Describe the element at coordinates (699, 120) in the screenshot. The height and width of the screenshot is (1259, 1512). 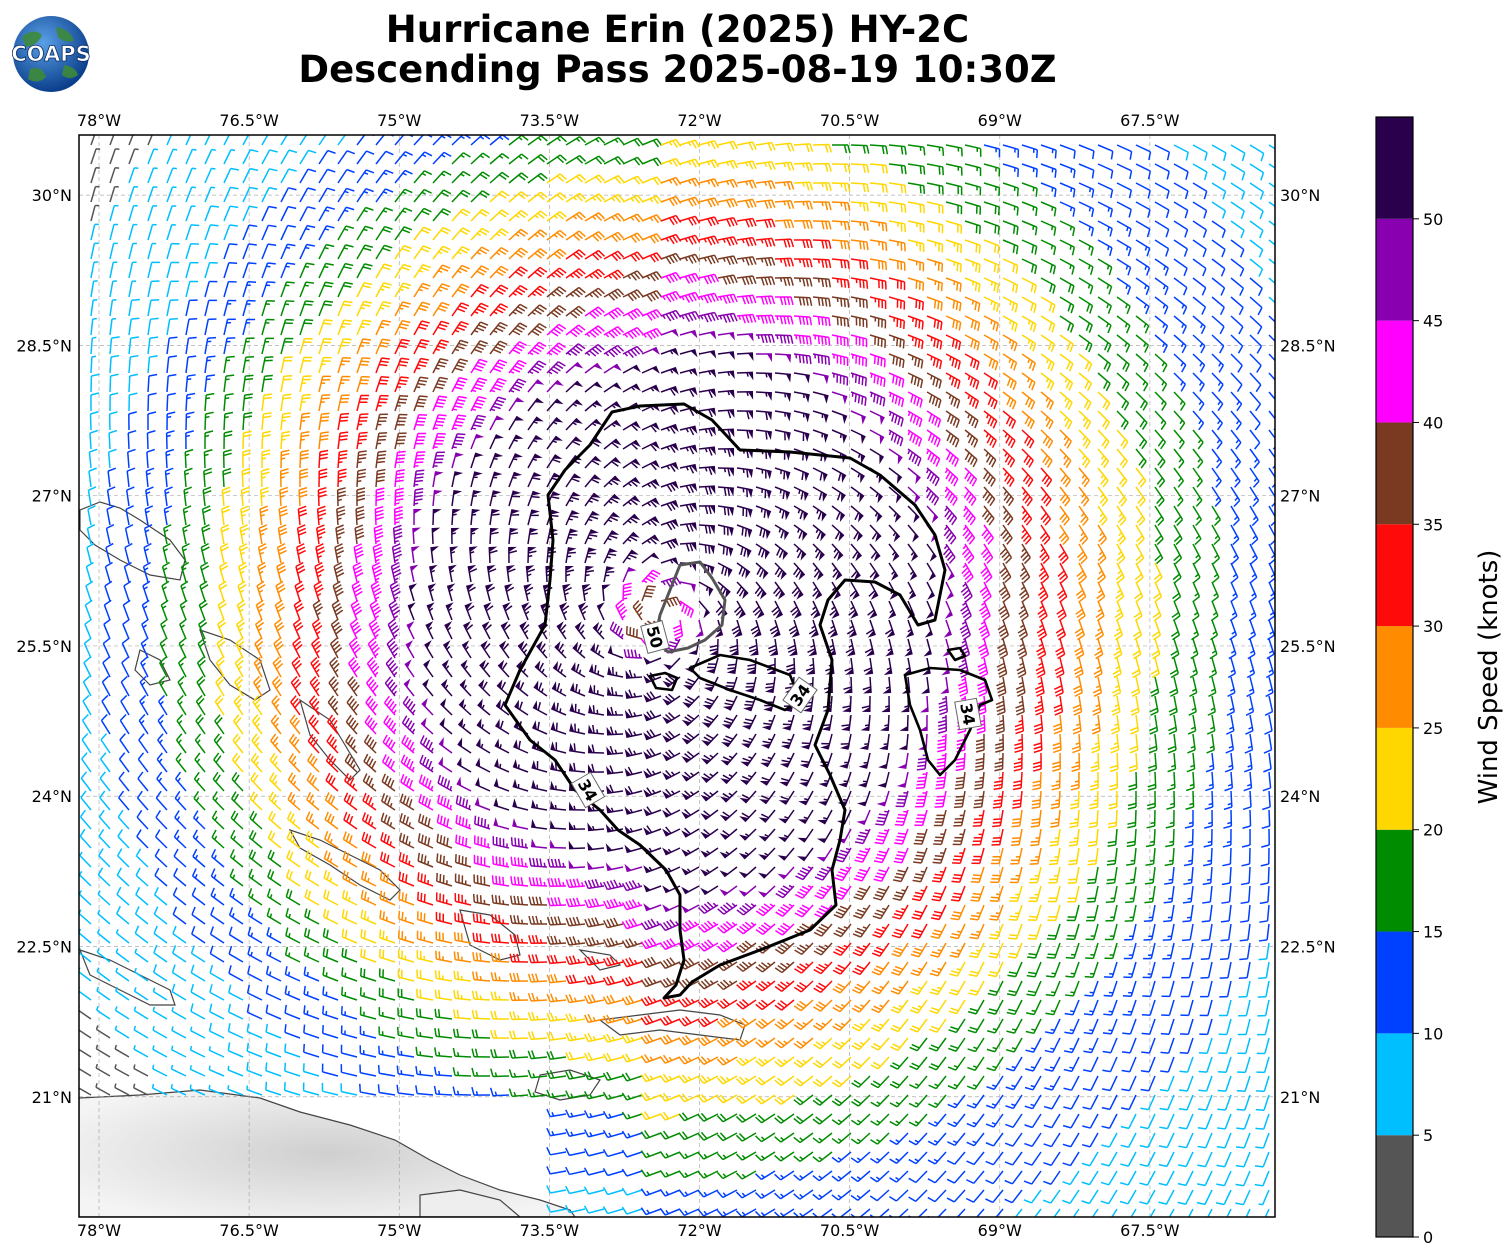
I see `lon-tick-label: 72°W` at that location.